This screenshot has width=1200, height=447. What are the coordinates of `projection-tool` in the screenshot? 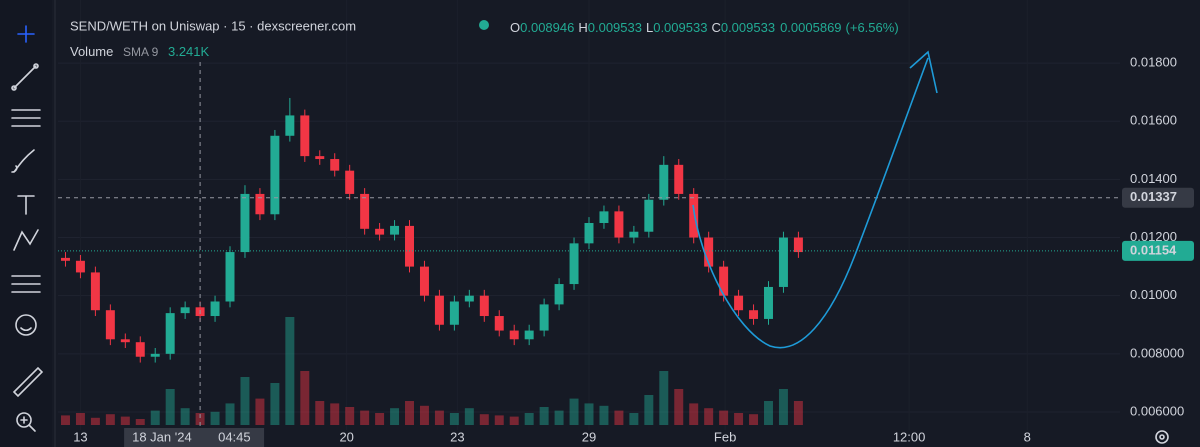 It's located at (26, 284).